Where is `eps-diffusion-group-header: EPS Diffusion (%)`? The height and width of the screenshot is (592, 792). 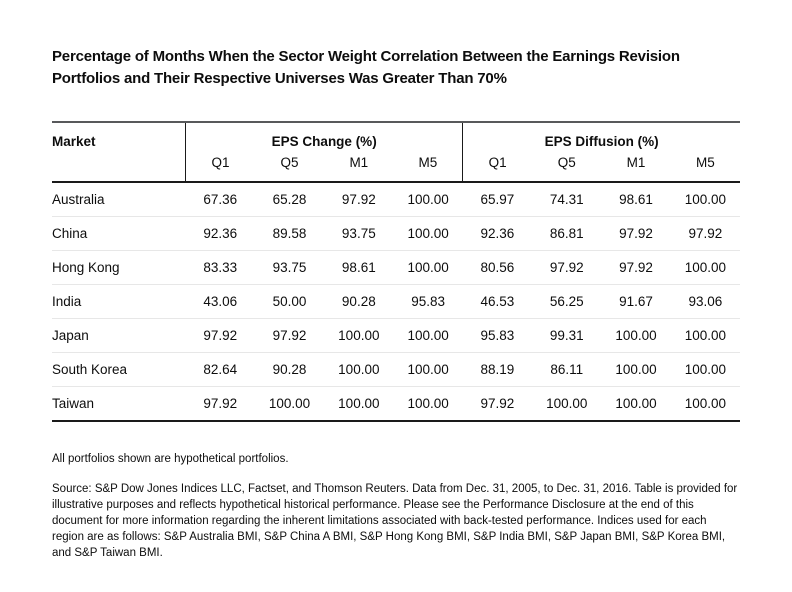 eps-diffusion-group-header: EPS Diffusion (%) is located at coordinates (601, 136).